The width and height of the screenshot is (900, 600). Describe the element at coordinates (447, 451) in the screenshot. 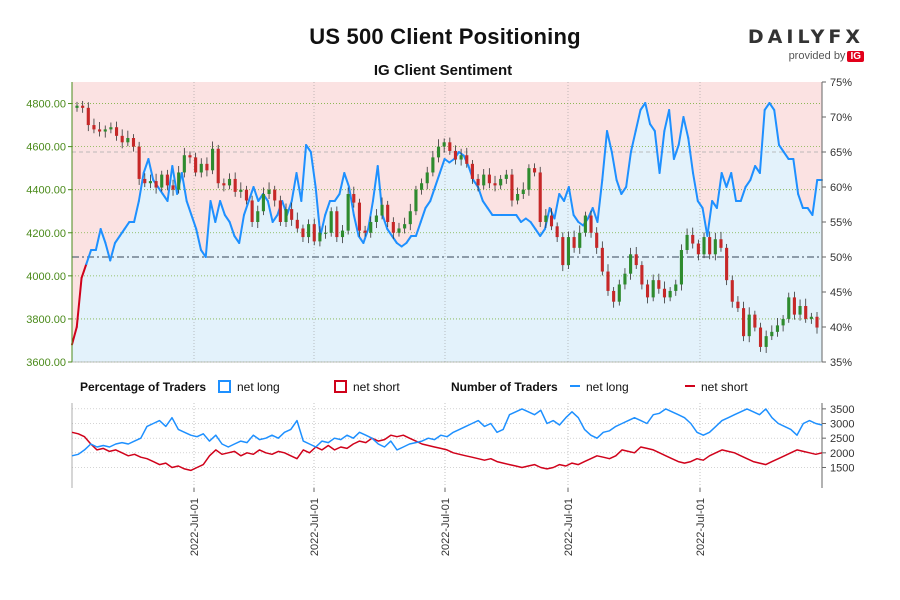

I see `net-short-count-line` at that location.